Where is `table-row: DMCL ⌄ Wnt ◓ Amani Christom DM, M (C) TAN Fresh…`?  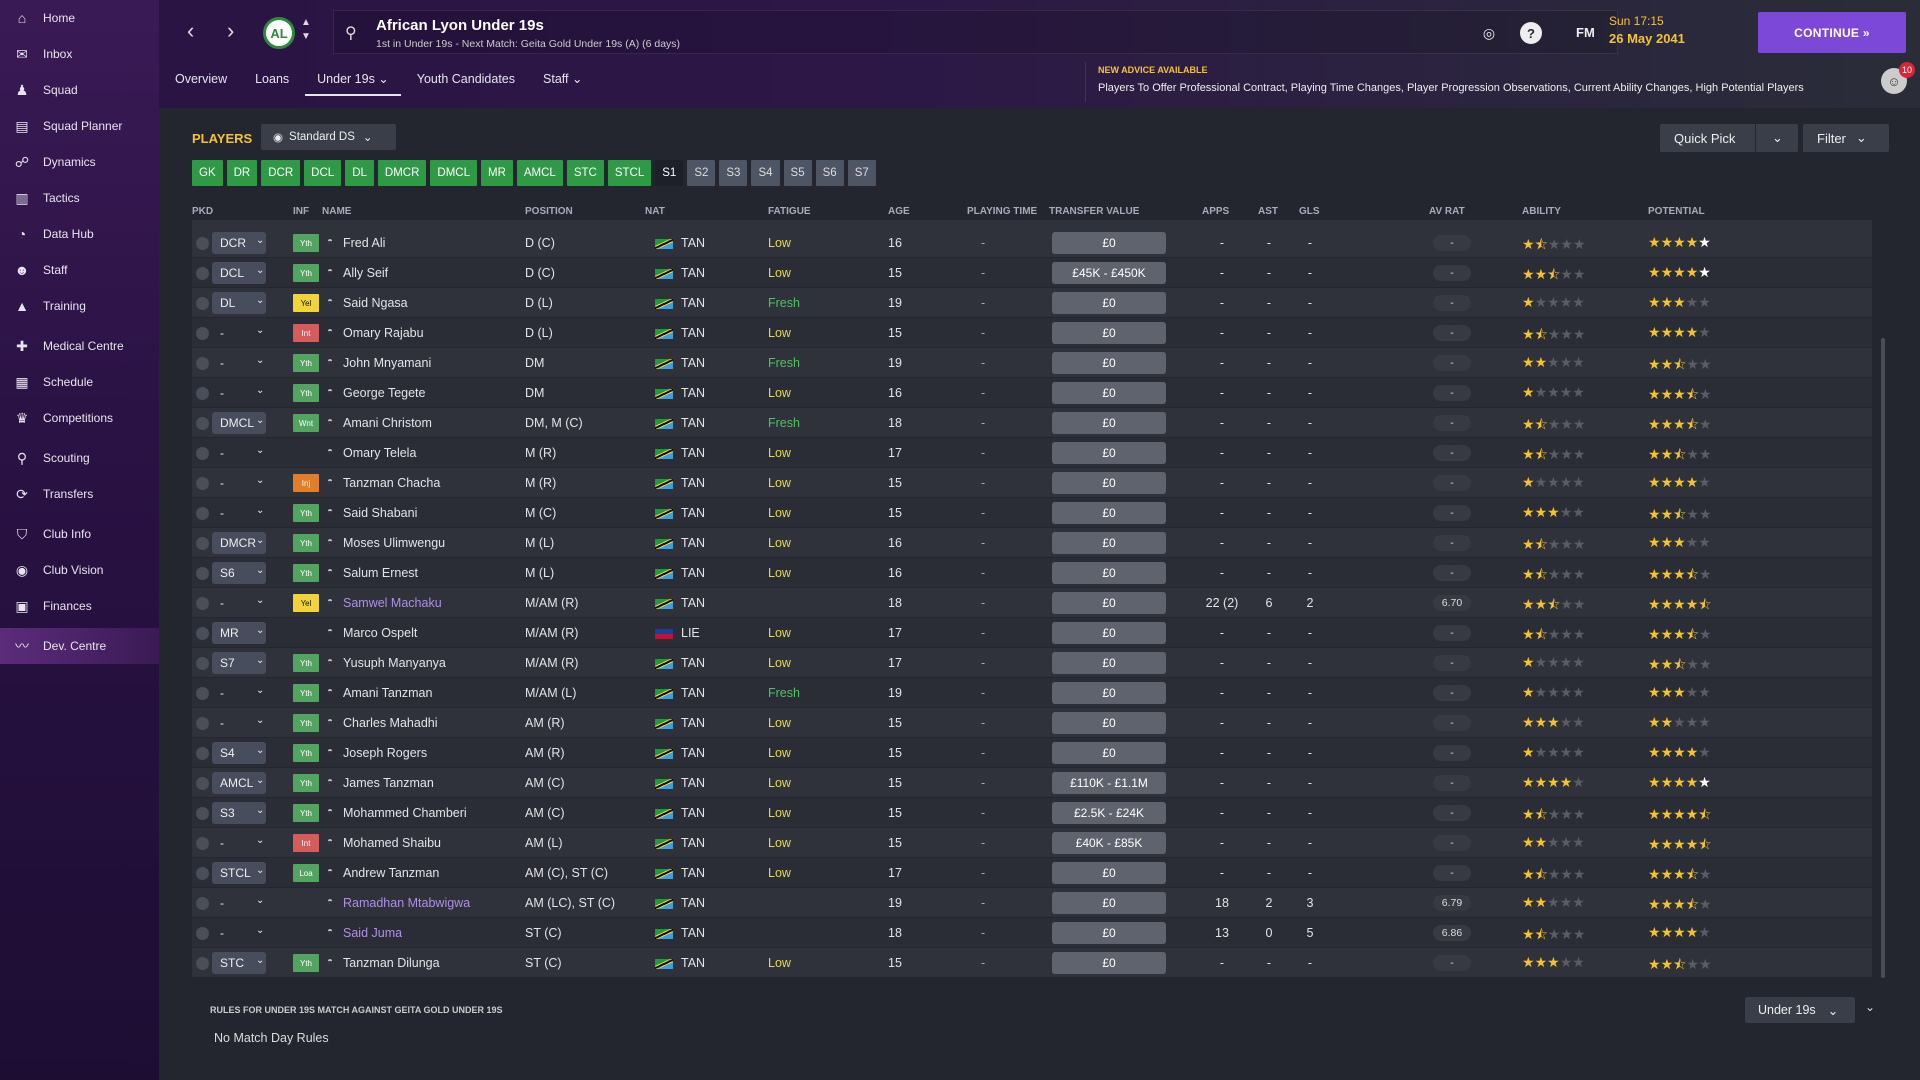 table-row: DMCL ⌄ Wnt ◓ Amani Christom DM, M (C) TAN Fresh… is located at coordinates (1032, 423).